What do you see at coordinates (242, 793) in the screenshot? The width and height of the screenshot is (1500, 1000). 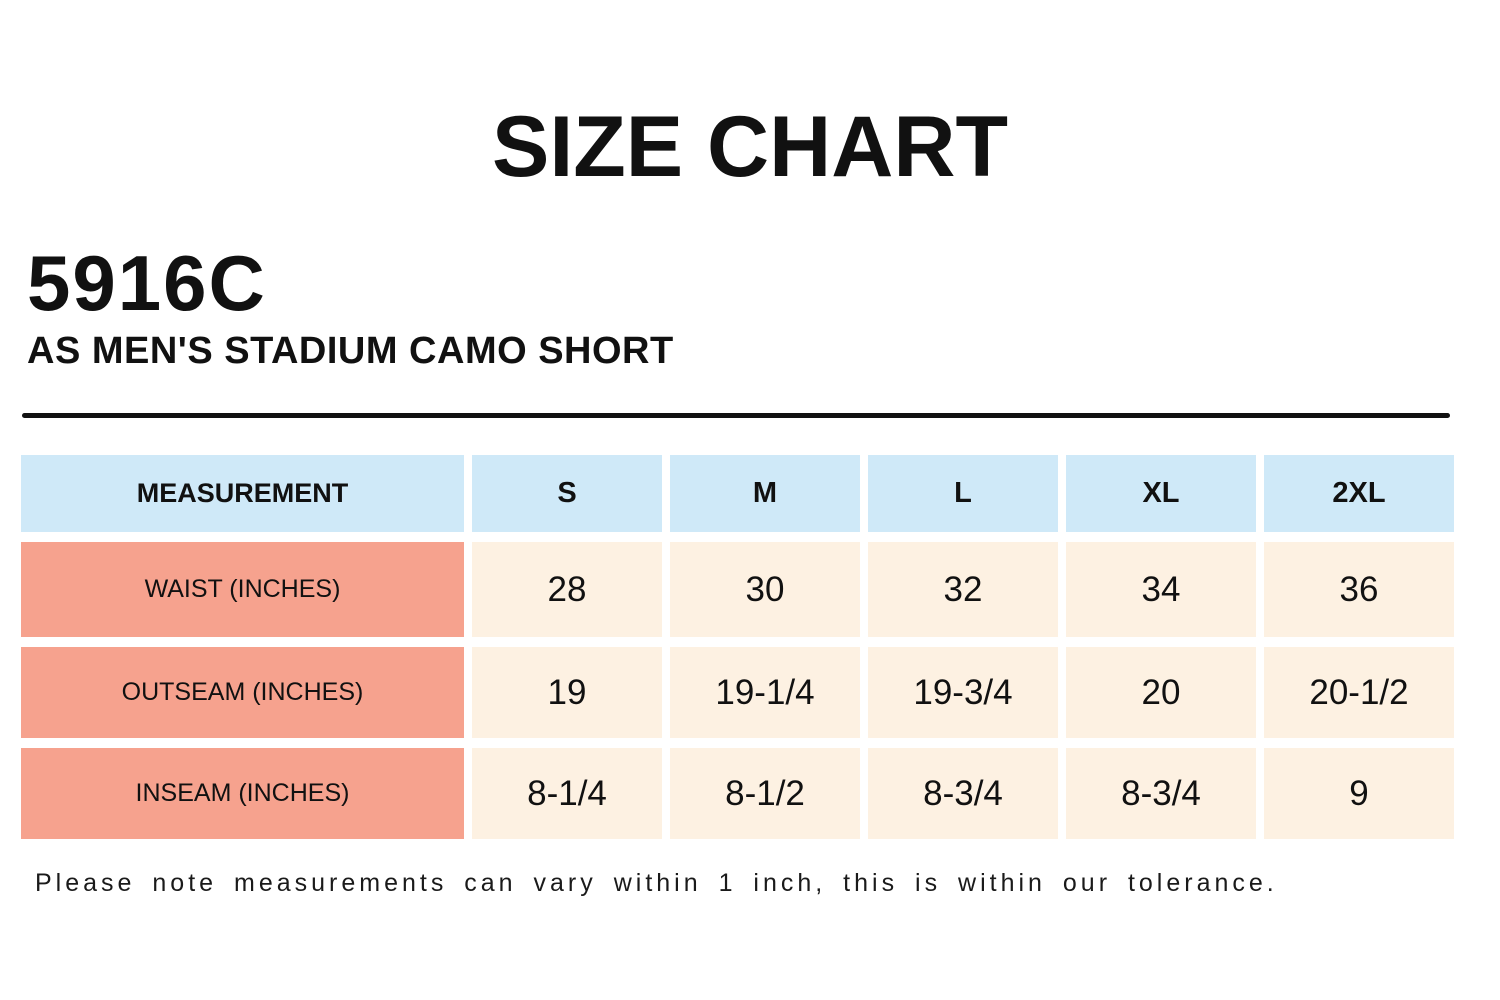 I see `row-label-inseam: INSEAM (INCHES)` at bounding box center [242, 793].